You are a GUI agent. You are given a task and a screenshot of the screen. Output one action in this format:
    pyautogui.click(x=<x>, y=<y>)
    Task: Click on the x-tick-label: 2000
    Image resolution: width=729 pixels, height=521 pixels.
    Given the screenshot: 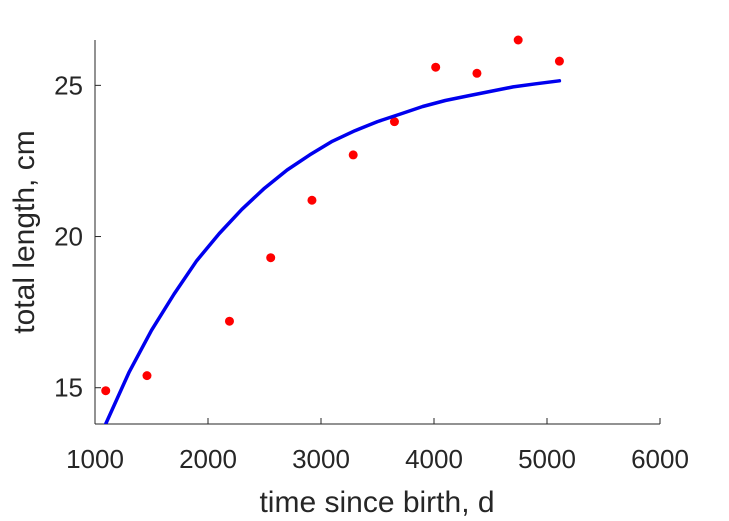 What is the action you would take?
    pyautogui.click(x=208, y=459)
    